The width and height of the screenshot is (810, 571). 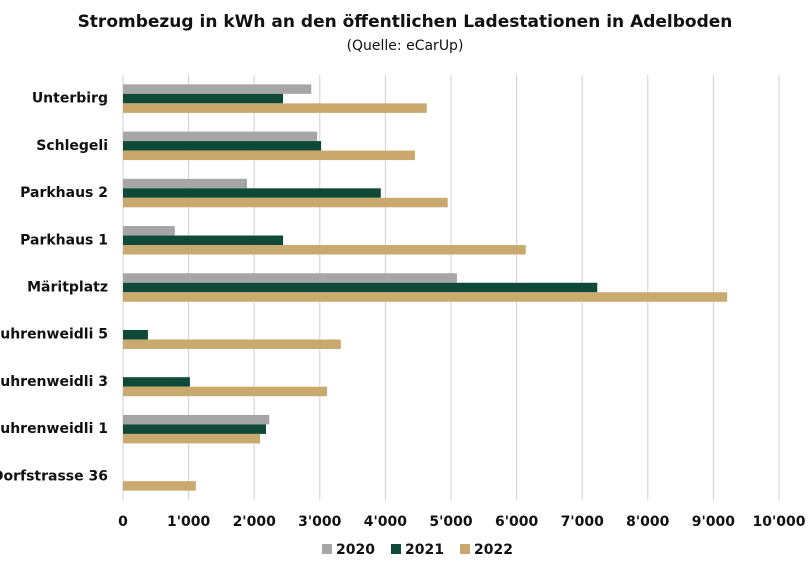 I want to click on x-tick-label: 3'000, so click(x=320, y=522).